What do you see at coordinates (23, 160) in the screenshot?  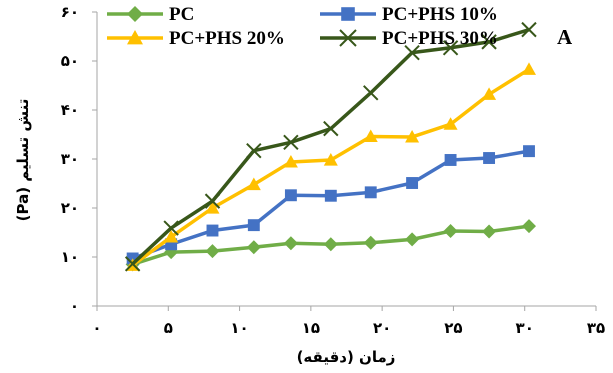 I see `y-axis-title: تنش تسلیم (Pa)` at bounding box center [23, 160].